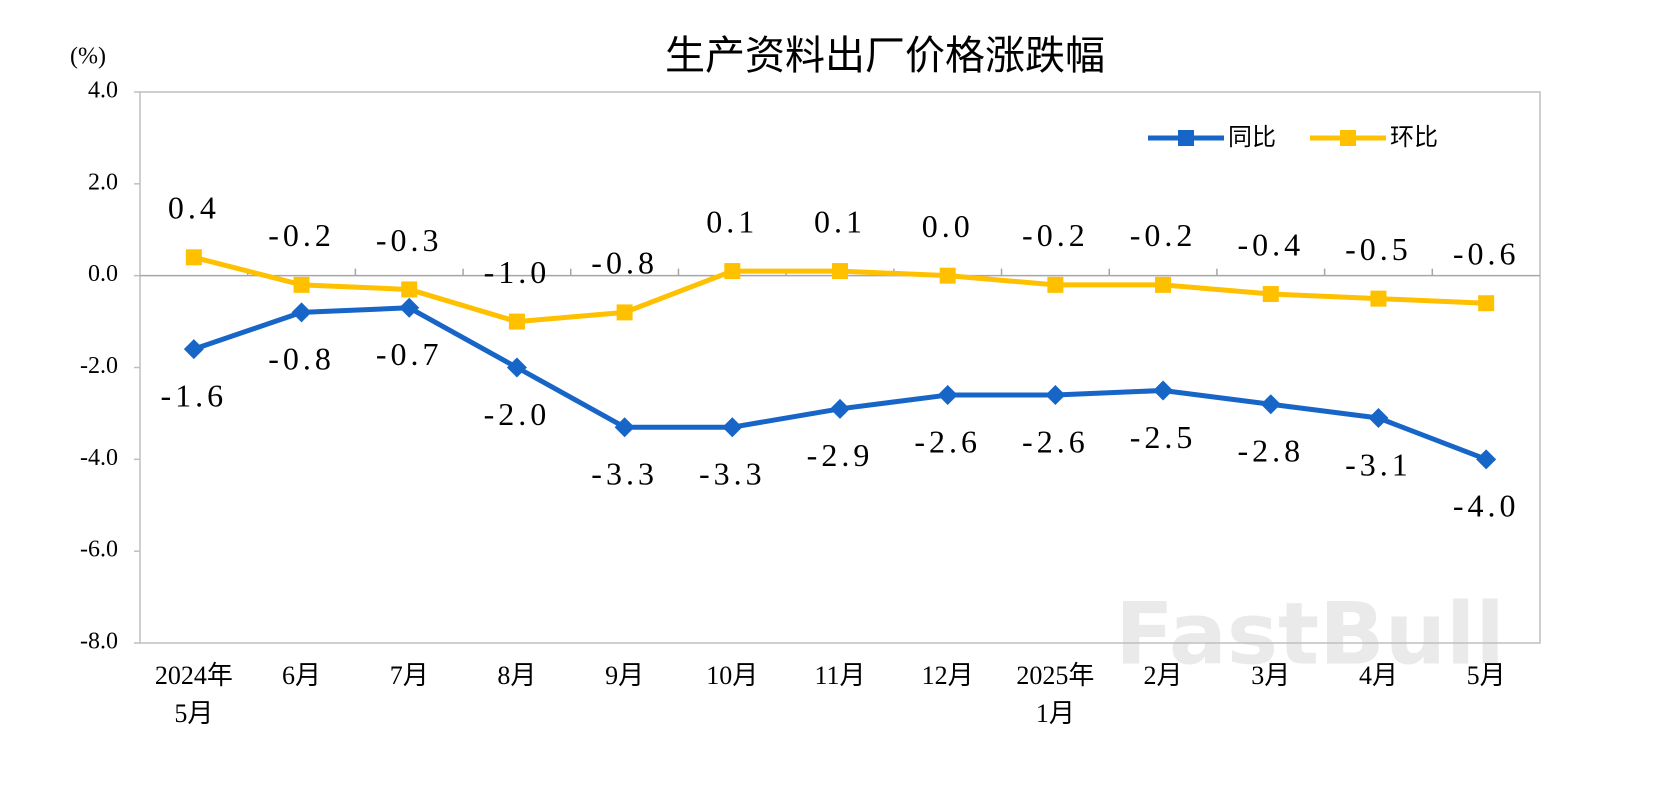 This screenshot has width=1658, height=795. I want to click on y-tick-label: -8.0, so click(99, 642).